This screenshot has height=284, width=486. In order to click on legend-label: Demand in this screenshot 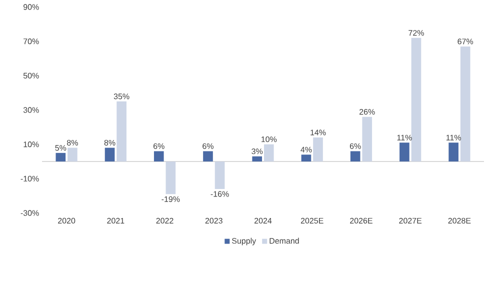, I will do `click(284, 241)`.